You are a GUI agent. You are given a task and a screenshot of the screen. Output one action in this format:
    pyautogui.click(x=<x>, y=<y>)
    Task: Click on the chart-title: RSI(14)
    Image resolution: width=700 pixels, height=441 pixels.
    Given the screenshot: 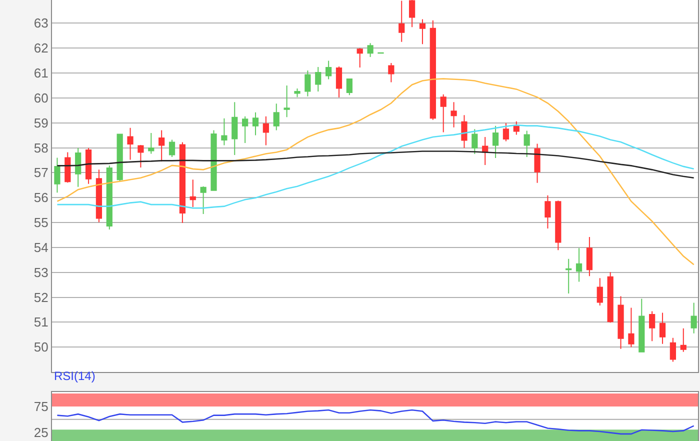 What is the action you would take?
    pyautogui.click(x=75, y=376)
    